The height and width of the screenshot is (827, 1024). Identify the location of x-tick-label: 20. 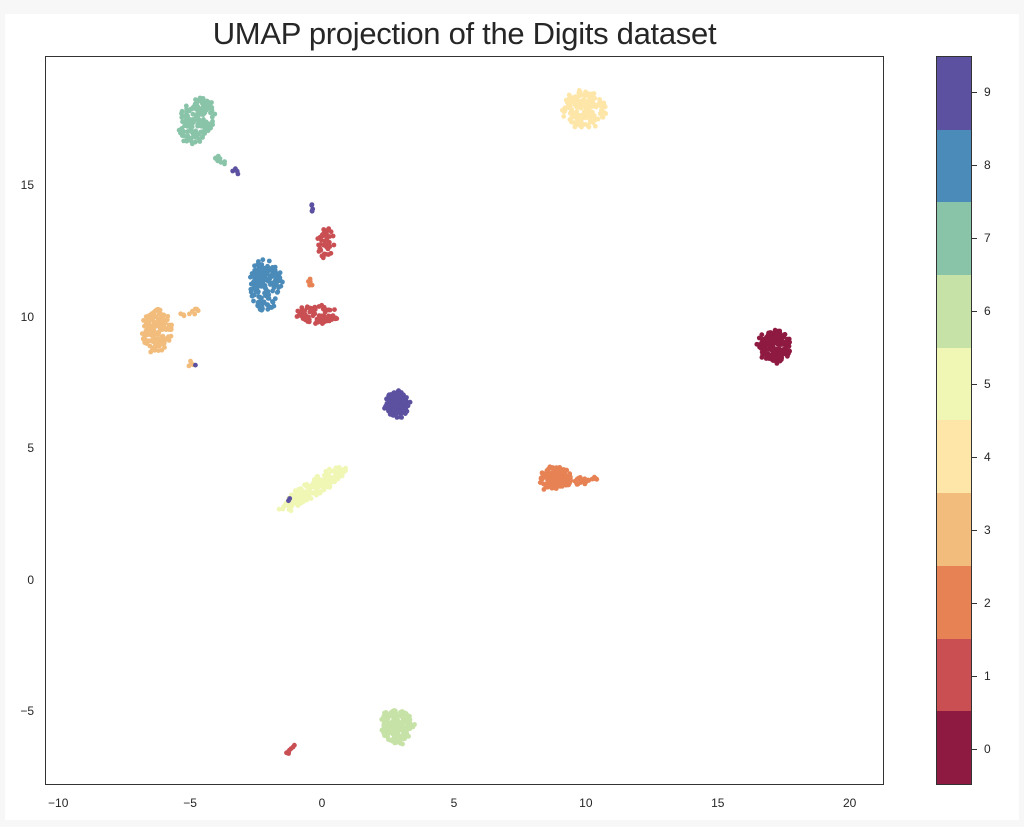
(850, 803).